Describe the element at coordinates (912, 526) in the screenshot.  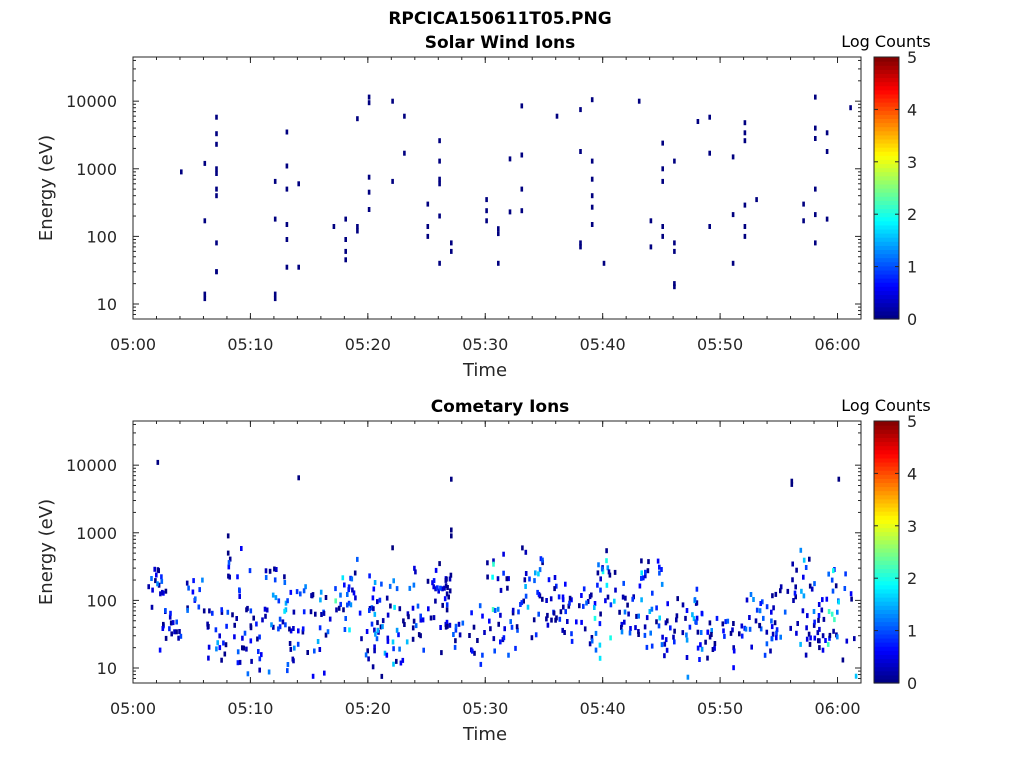
I see `colorbar-tick-label: 3` at that location.